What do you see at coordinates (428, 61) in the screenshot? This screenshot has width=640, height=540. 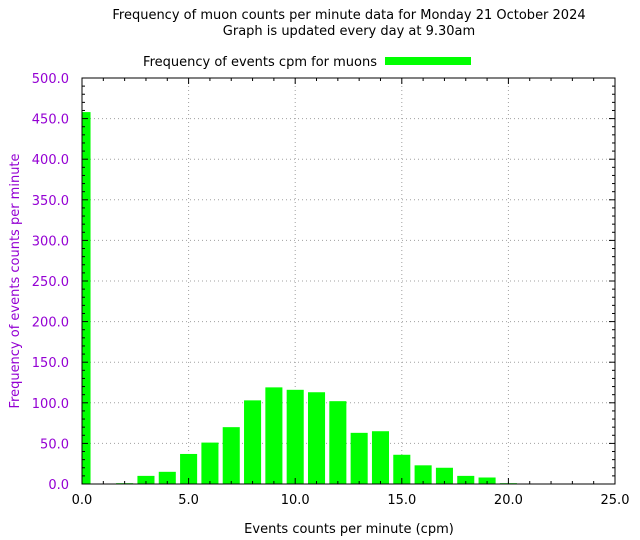 I see `legend-swatch` at bounding box center [428, 61].